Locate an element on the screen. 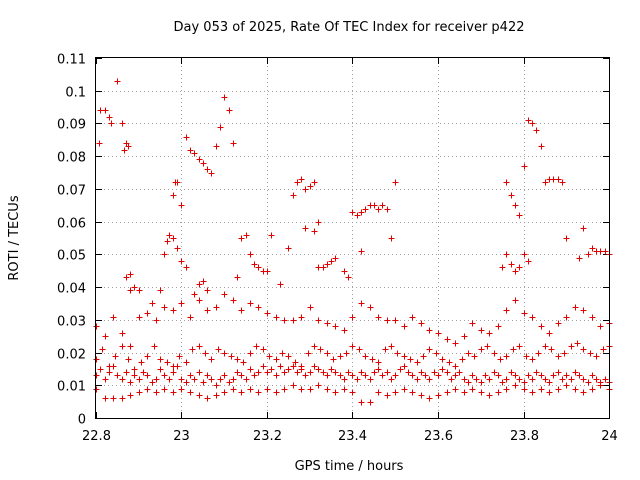 The height and width of the screenshot is (480, 640). x-tick-label: 23.6 is located at coordinates (438, 436).